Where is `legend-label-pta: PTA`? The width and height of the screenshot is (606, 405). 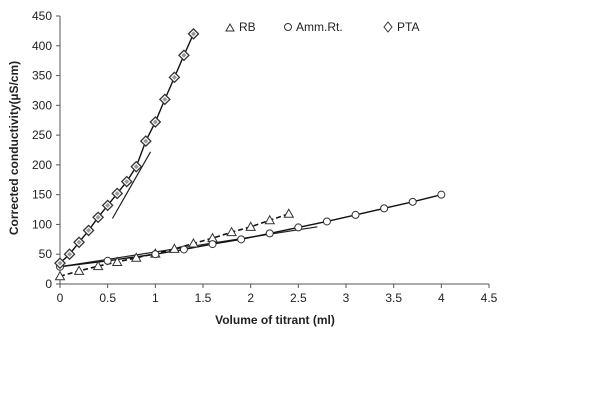
legend-label-pta: PTA is located at coordinates (408, 27).